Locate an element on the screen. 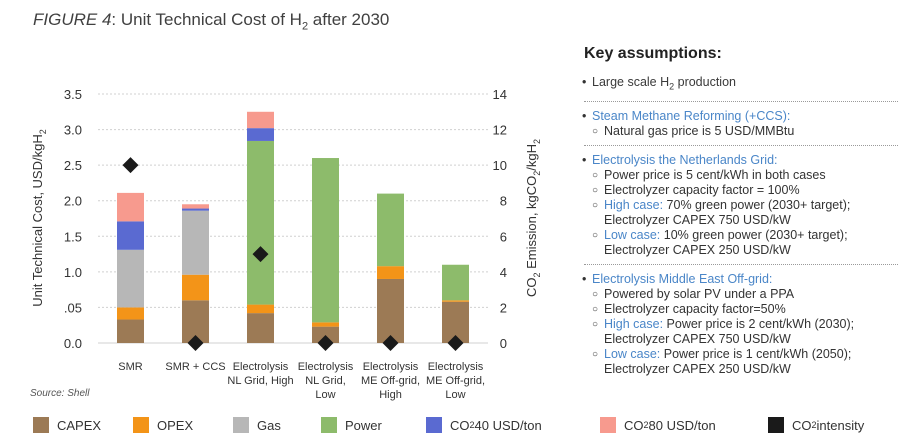 Image resolution: width=900 pixels, height=447 pixels. low-case-text: Power price is 1 cent/kWh (2050); is located at coordinates (756, 353).